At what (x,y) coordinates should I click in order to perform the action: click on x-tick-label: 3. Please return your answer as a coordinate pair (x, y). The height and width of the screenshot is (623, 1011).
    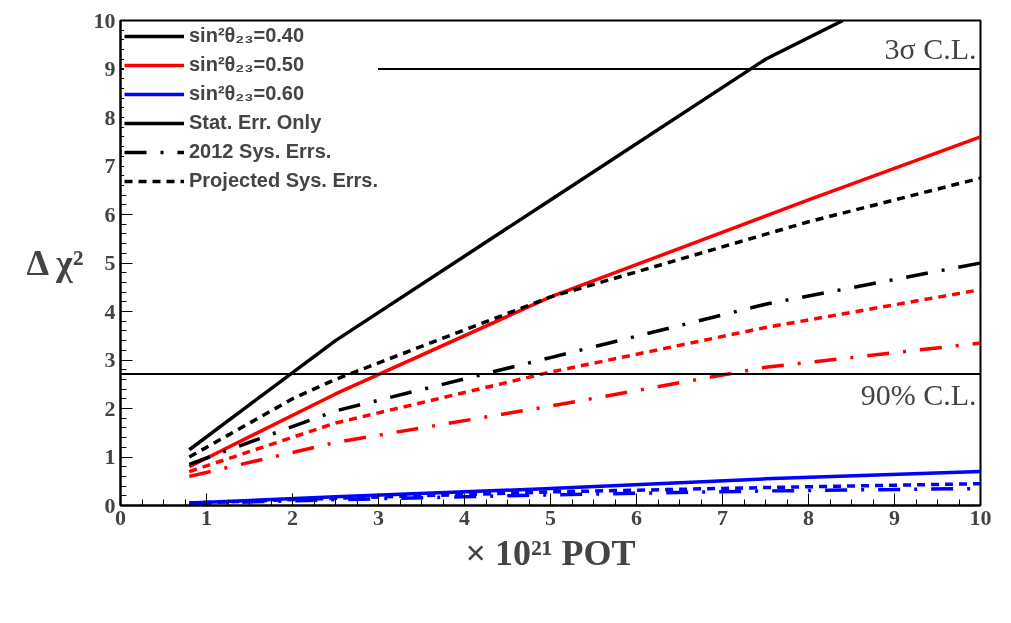
    Looking at the image, I should click on (378, 517).